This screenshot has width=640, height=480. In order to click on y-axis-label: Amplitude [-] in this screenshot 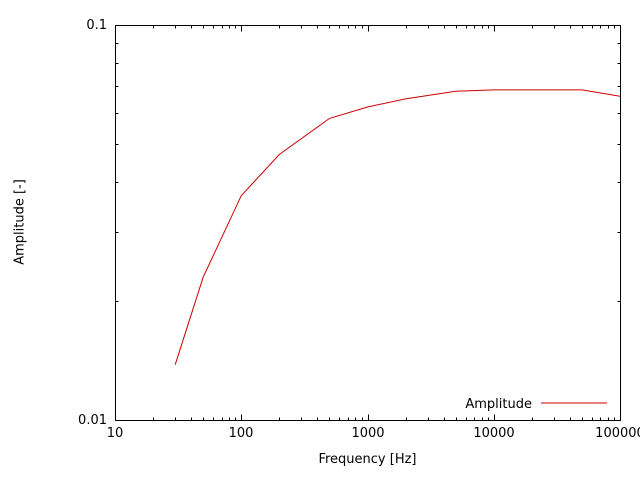, I will do `click(20, 222)`.